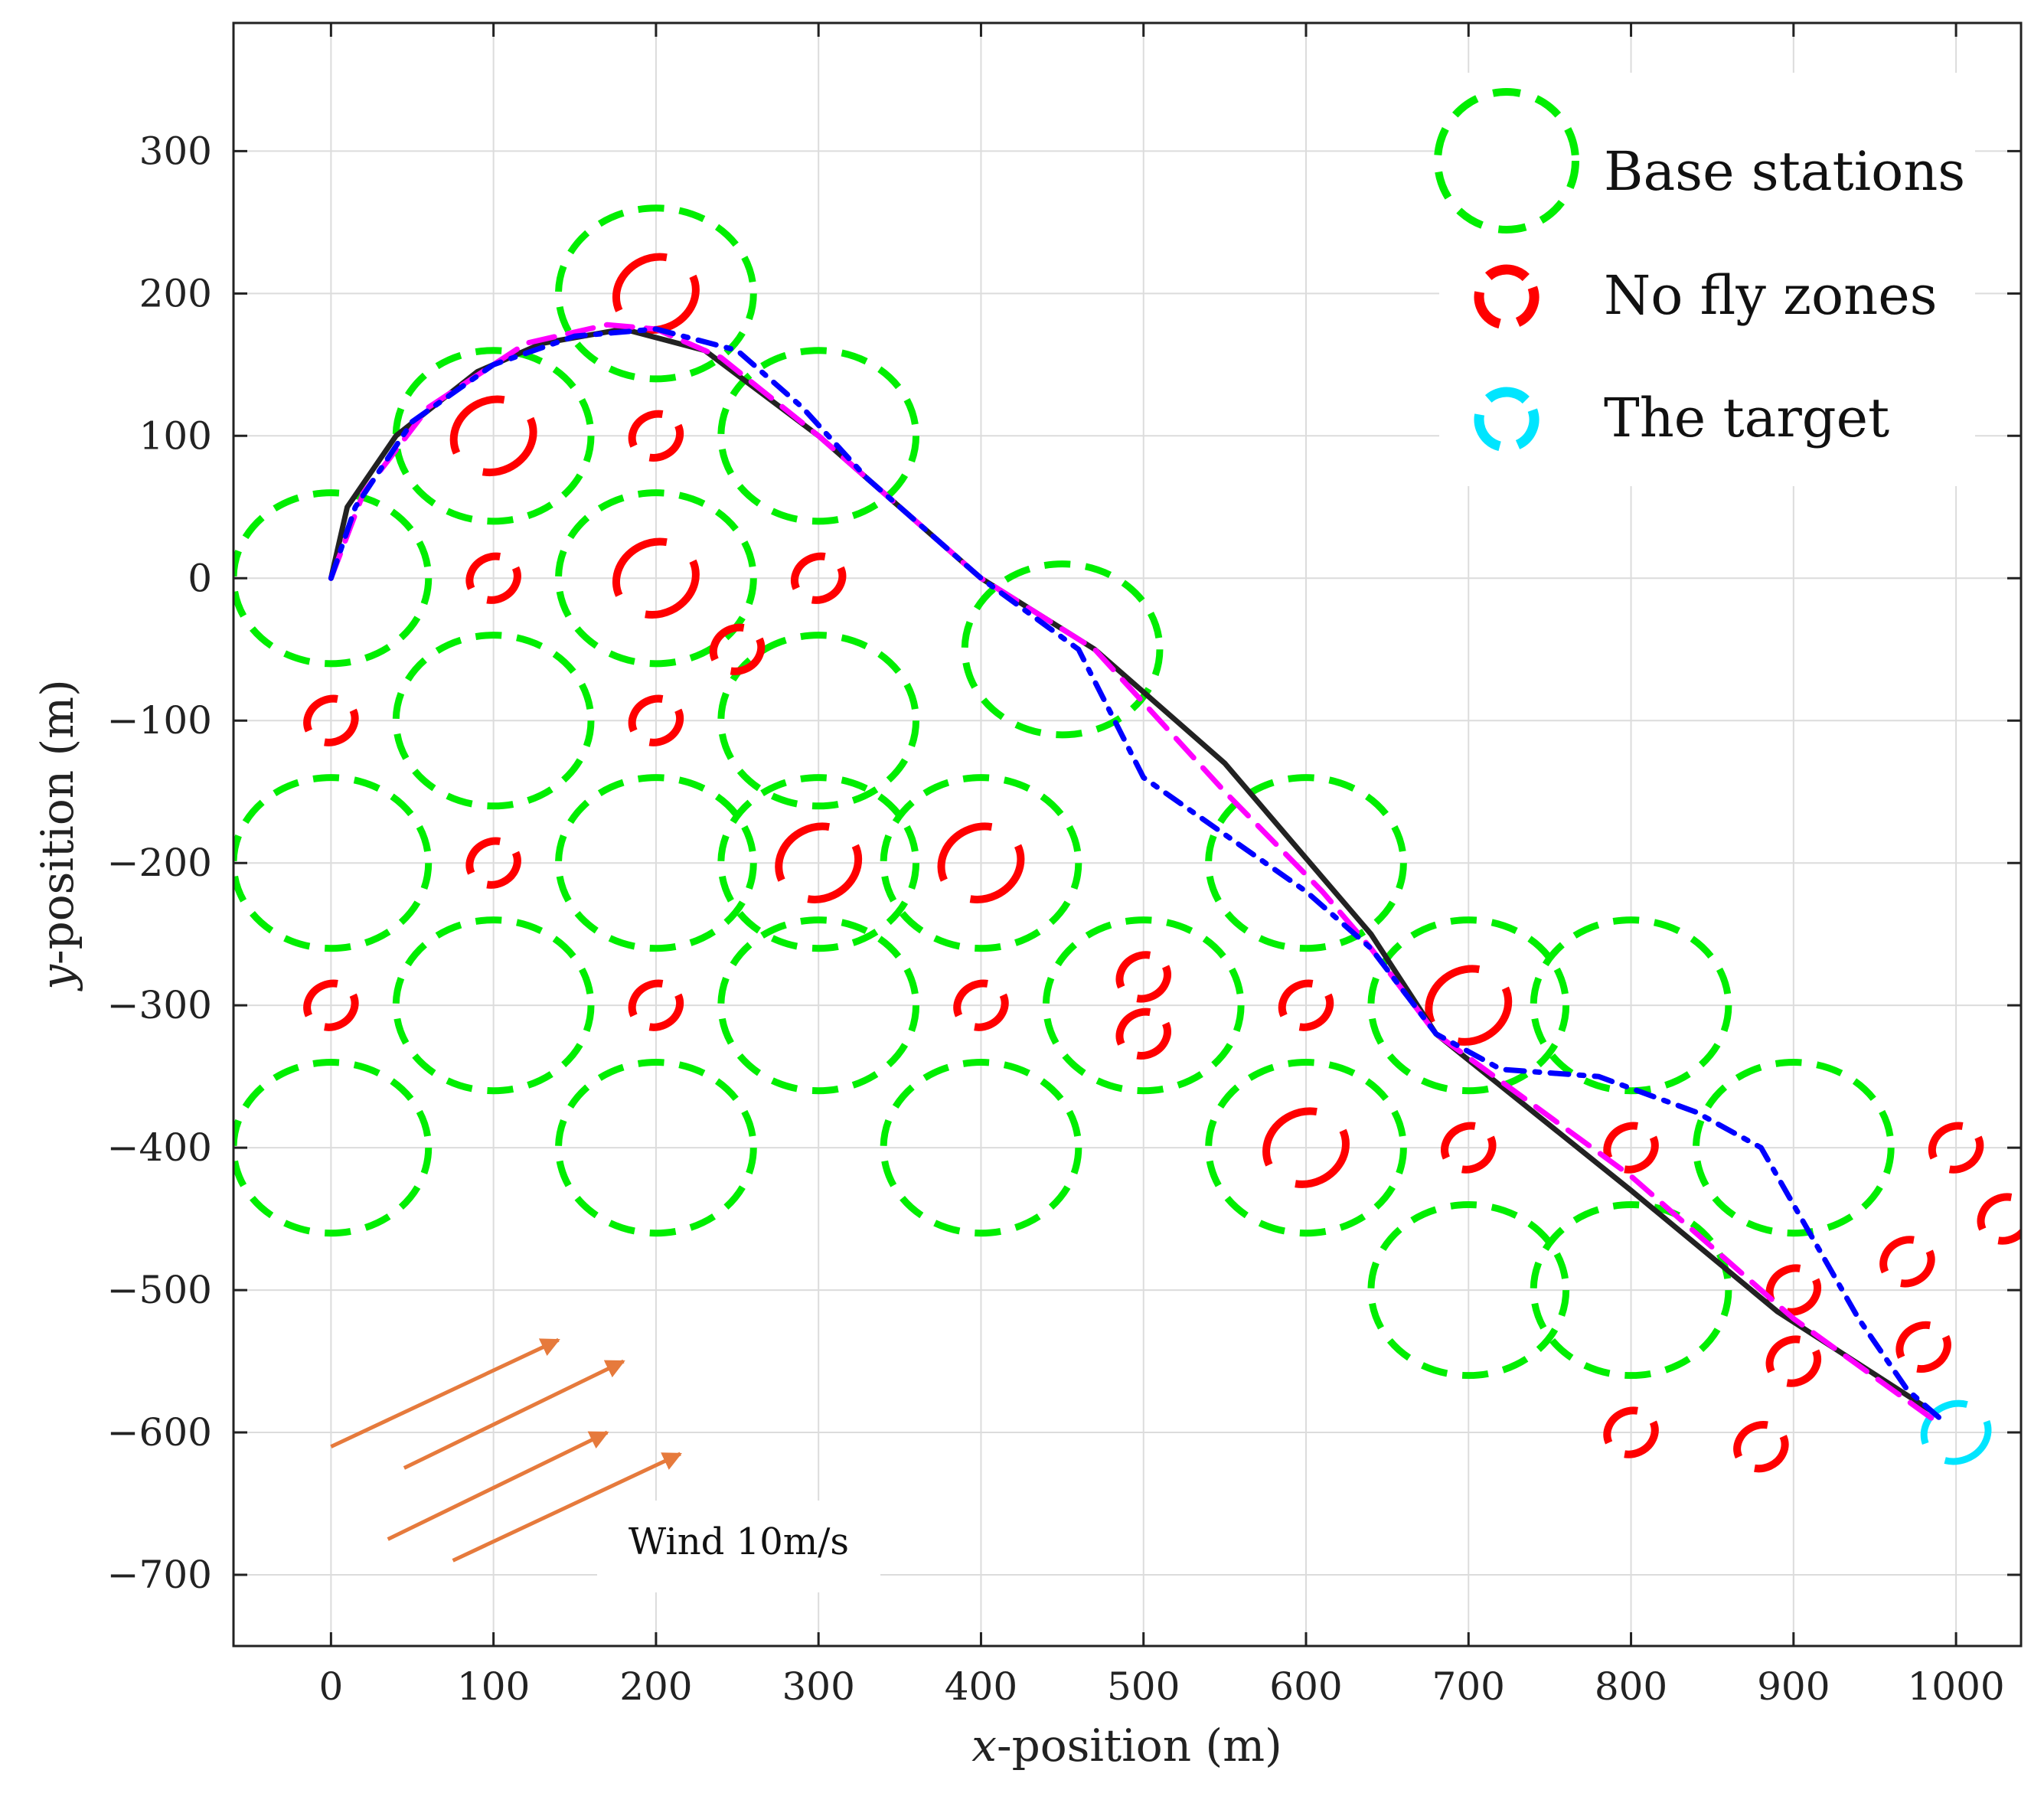 This screenshot has width=2044, height=1793. What do you see at coordinates (1305, 1687) in the screenshot?
I see `x-tick-label: 600` at bounding box center [1305, 1687].